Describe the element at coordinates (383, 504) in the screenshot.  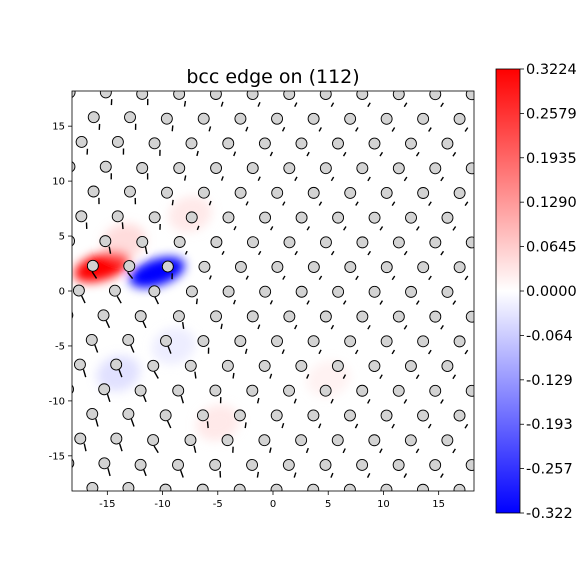
I see `x-tick-label: 10` at that location.